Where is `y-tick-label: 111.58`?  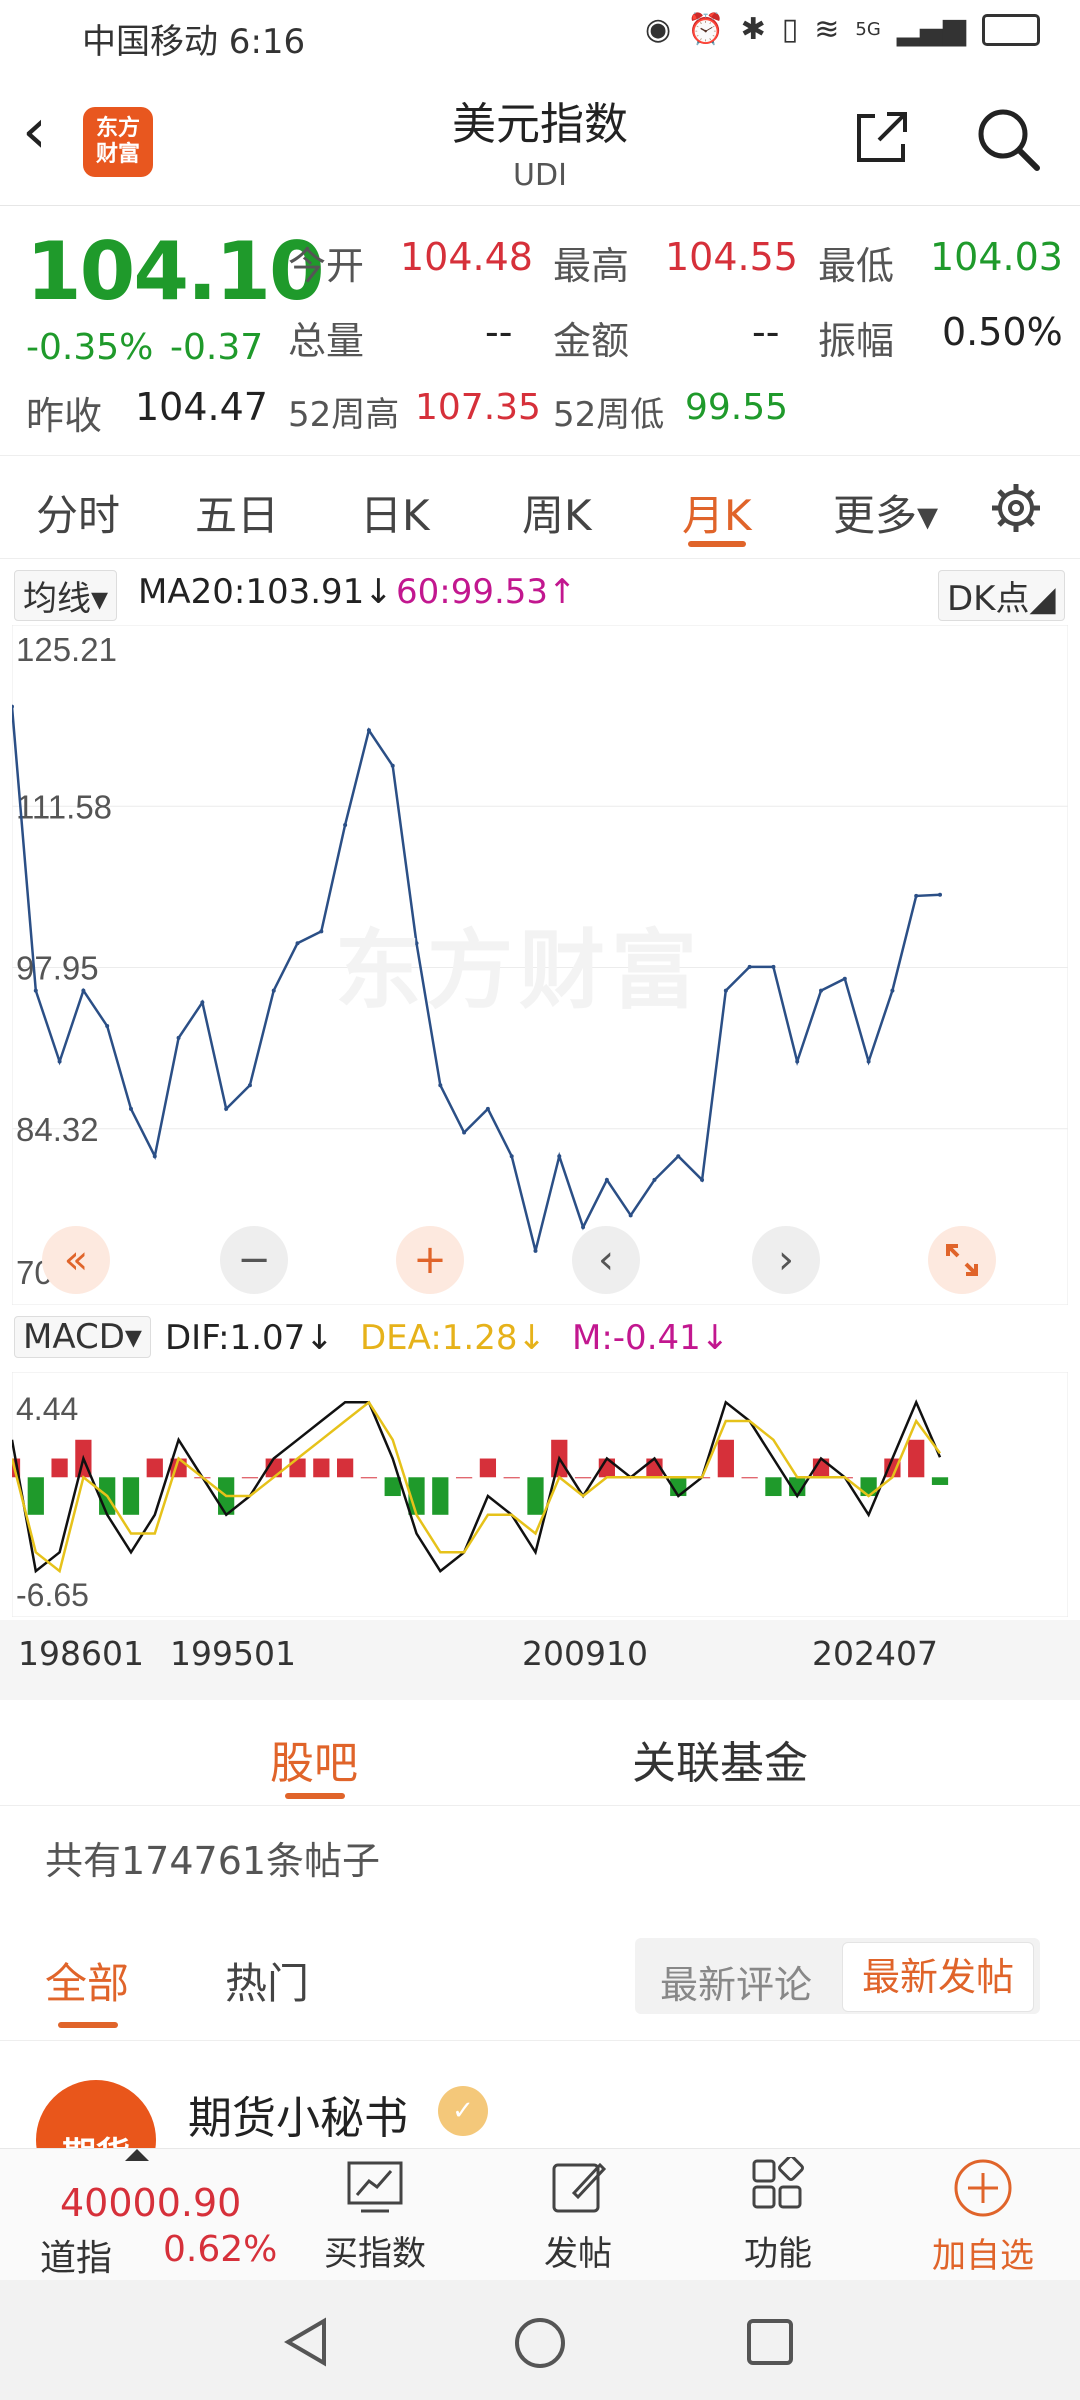
y-tick-label: 111.58 is located at coordinates (64, 806).